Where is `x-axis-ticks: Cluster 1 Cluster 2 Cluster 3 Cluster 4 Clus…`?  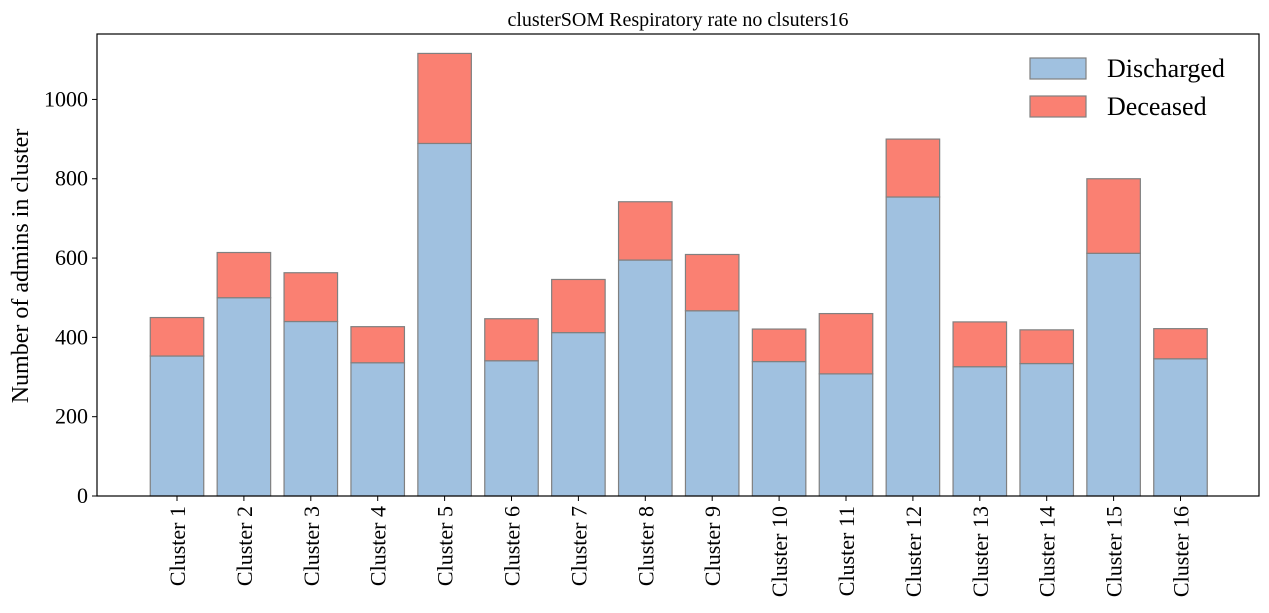 x-axis-ticks: Cluster 1 Cluster 2 Cluster 3 Cluster 4 Clus… is located at coordinates (679, 546).